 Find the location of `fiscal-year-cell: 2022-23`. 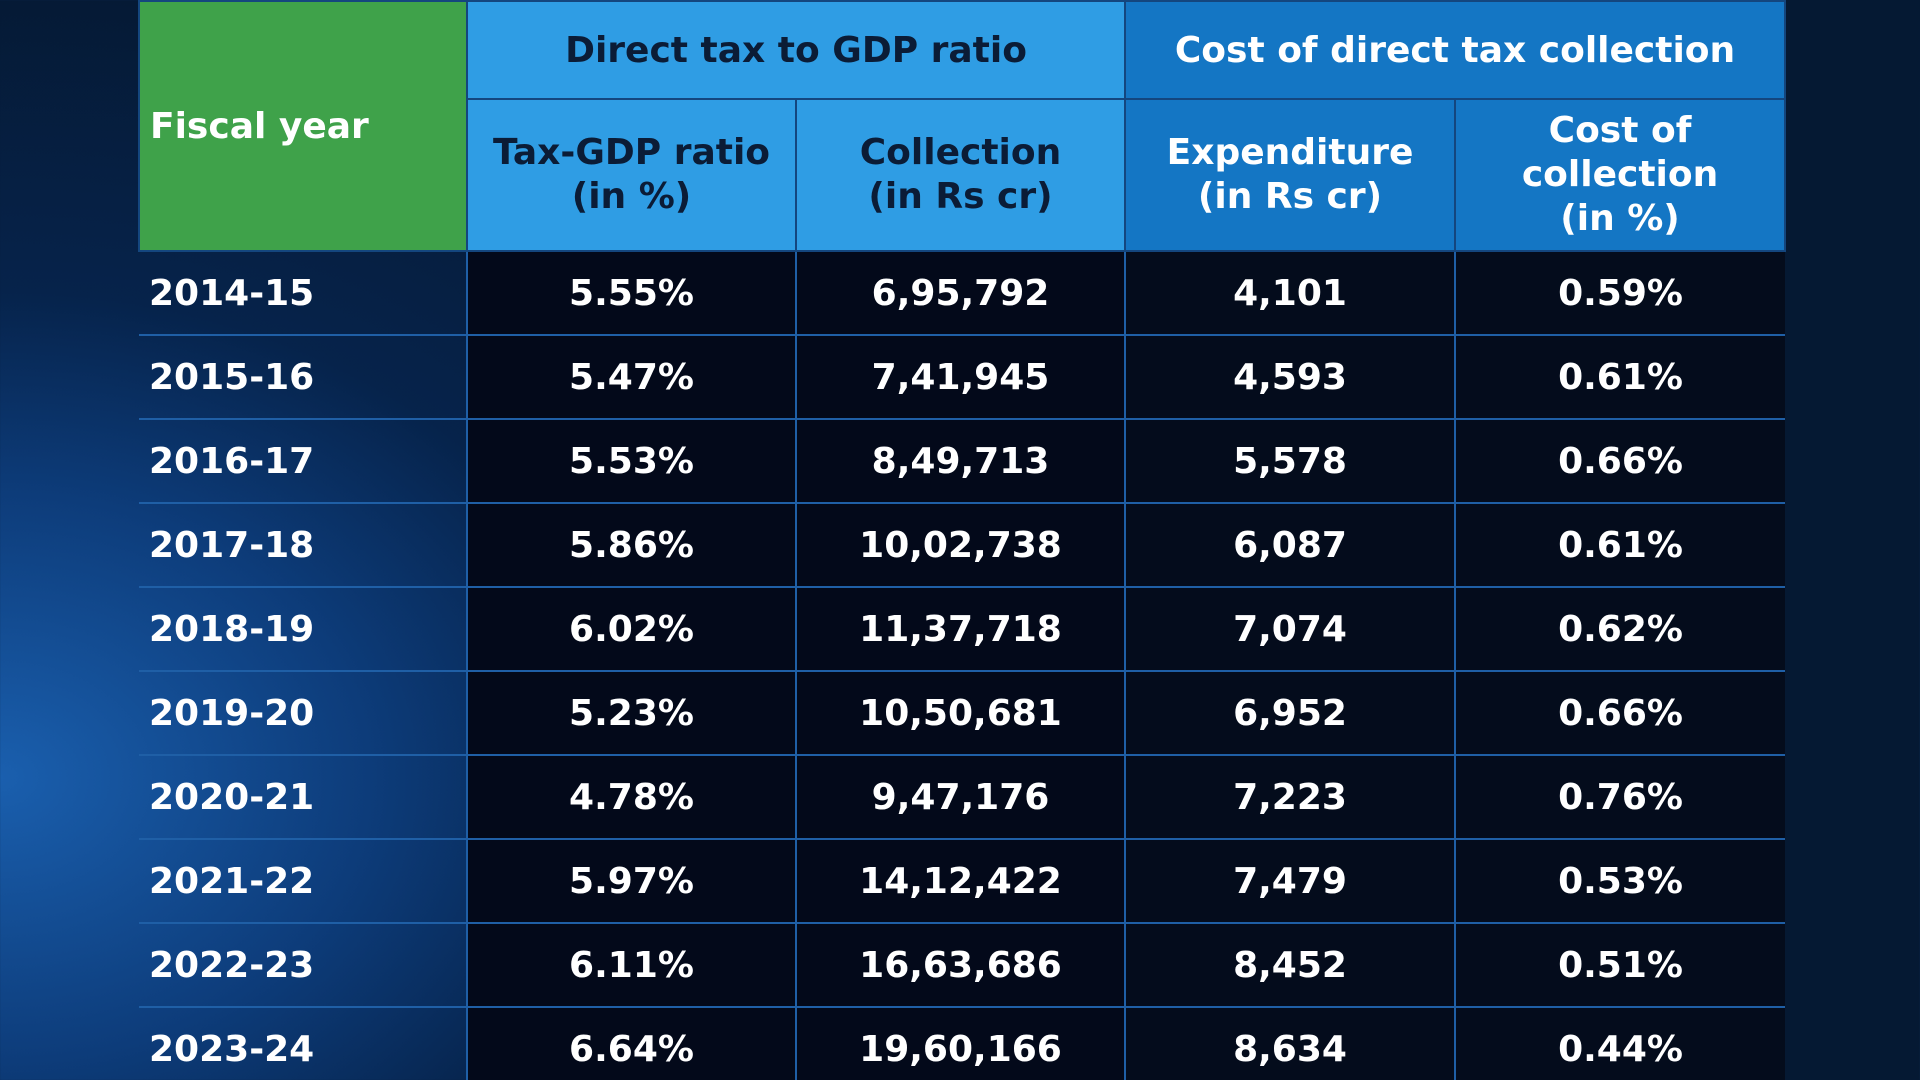

fiscal-year-cell: 2022-23 is located at coordinates (303, 965).